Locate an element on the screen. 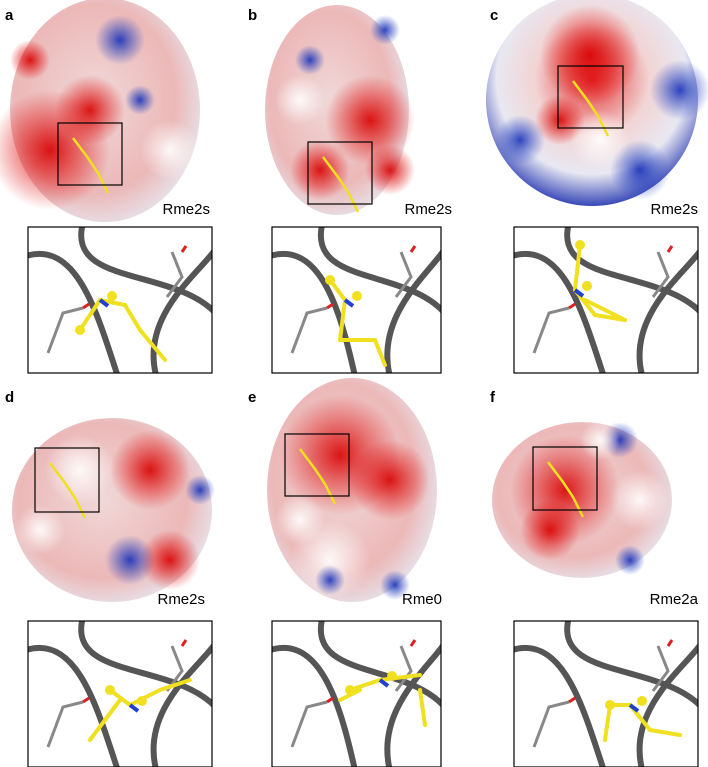 The height and width of the screenshot is (767, 708). panel-letter: c is located at coordinates (494, 15).